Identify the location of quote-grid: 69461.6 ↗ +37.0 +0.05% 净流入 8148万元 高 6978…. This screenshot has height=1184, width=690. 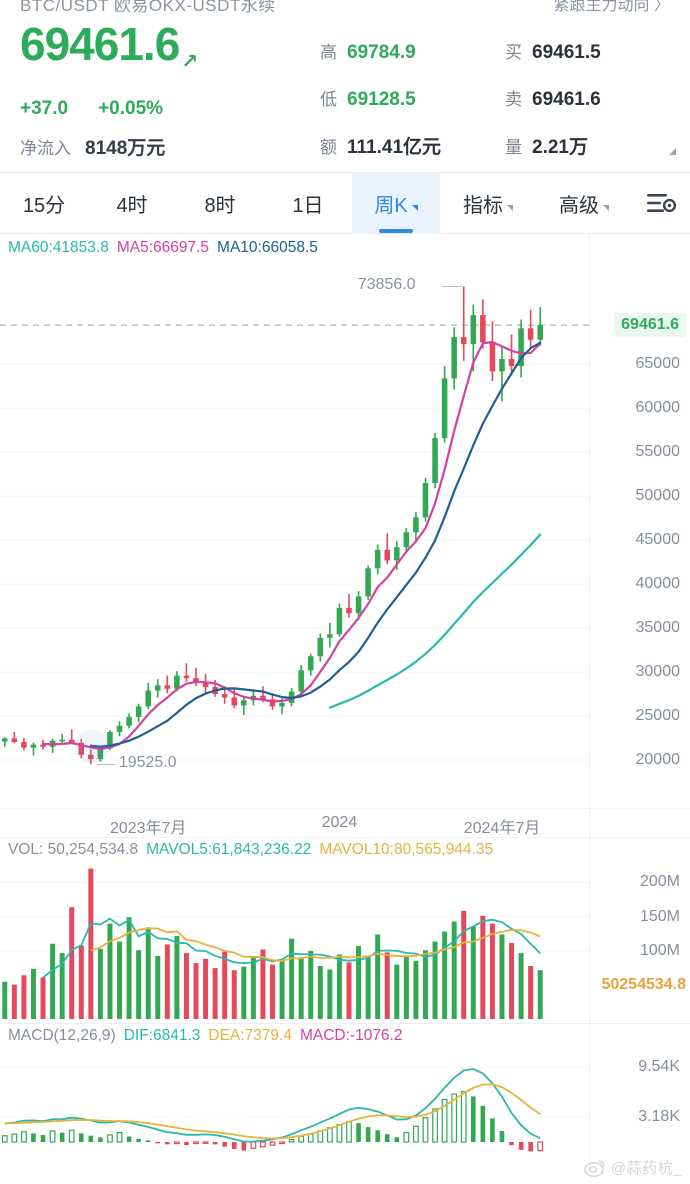
(350, 99).